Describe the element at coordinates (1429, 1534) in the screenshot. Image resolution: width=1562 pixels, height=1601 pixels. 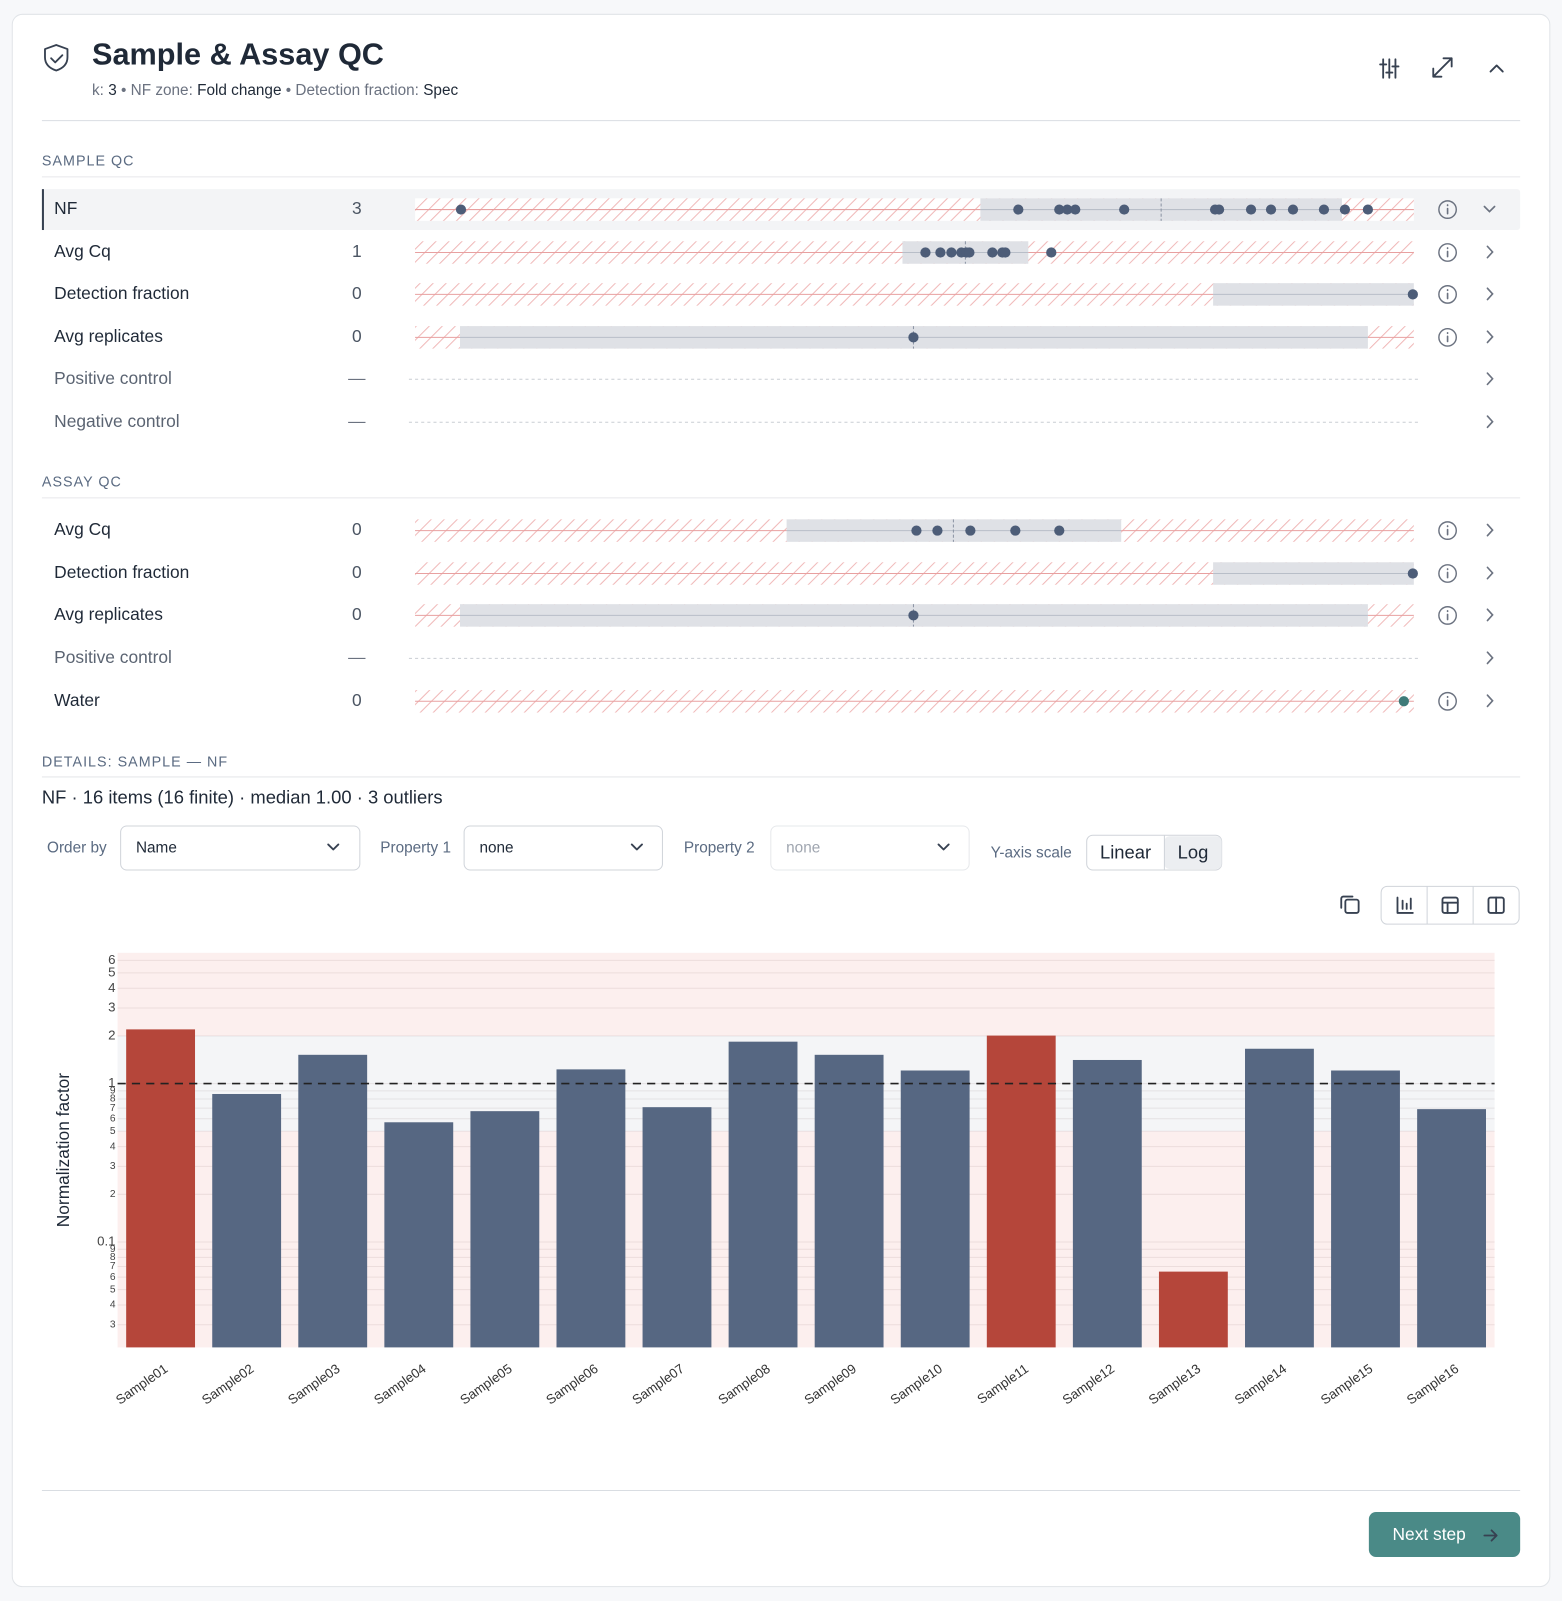
I see `next-step-label: Next step` at that location.